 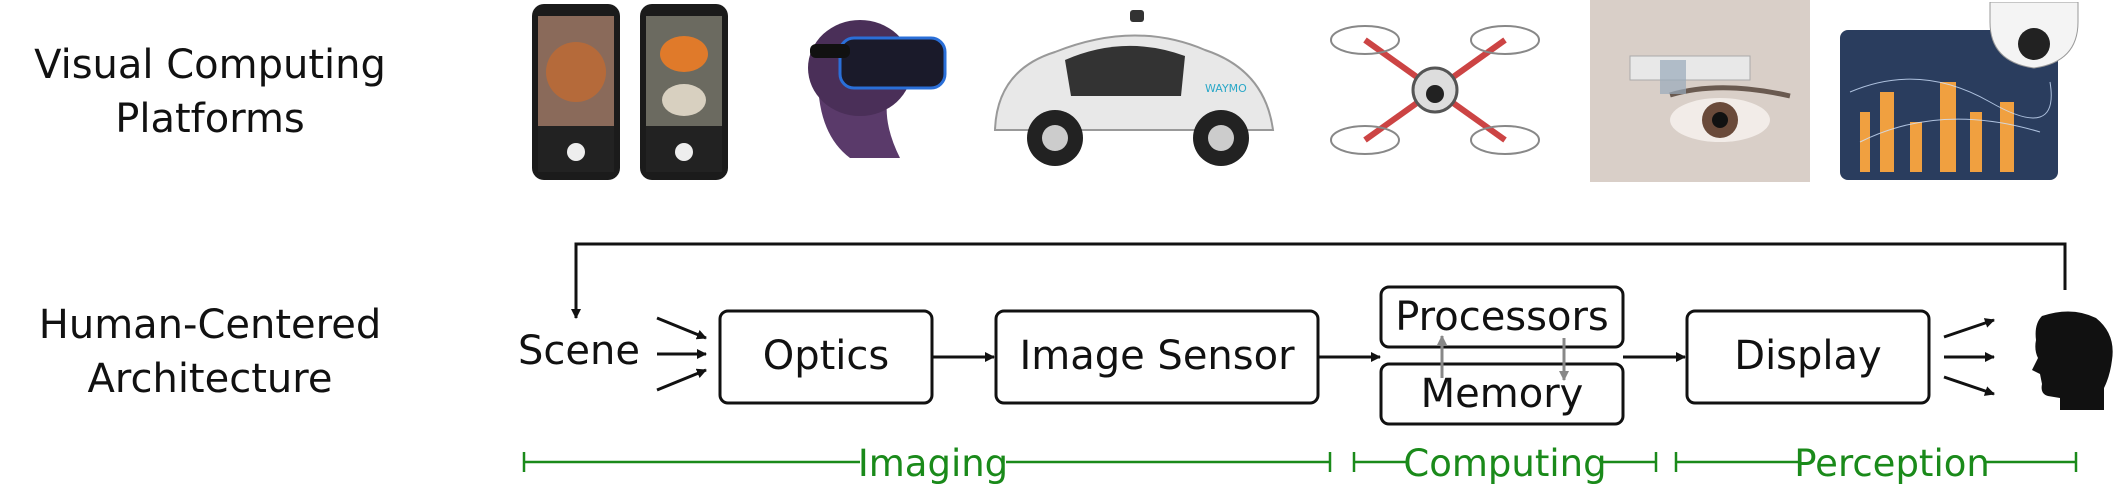 I want to click on platforms-row-label: Visual Computing Platforms, so click(x=210, y=92).